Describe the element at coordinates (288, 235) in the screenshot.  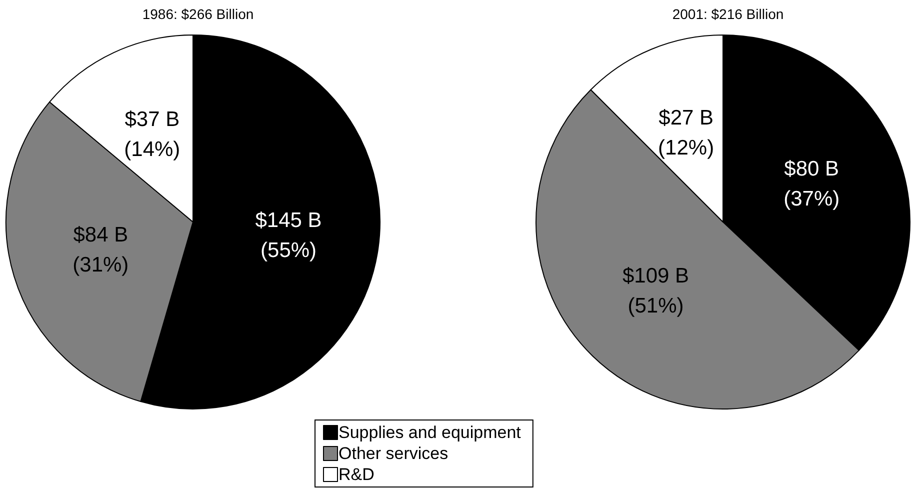
I see `data-label: $145 B (55%)` at that location.